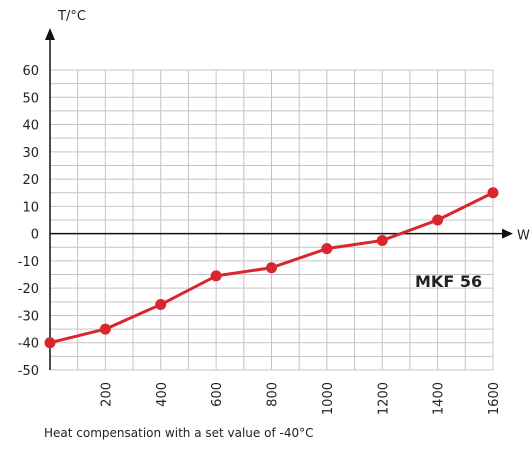 Image resolution: width=530 pixels, height=450 pixels. What do you see at coordinates (28, 371) in the screenshot?
I see `y-tick-label: -50` at bounding box center [28, 371].